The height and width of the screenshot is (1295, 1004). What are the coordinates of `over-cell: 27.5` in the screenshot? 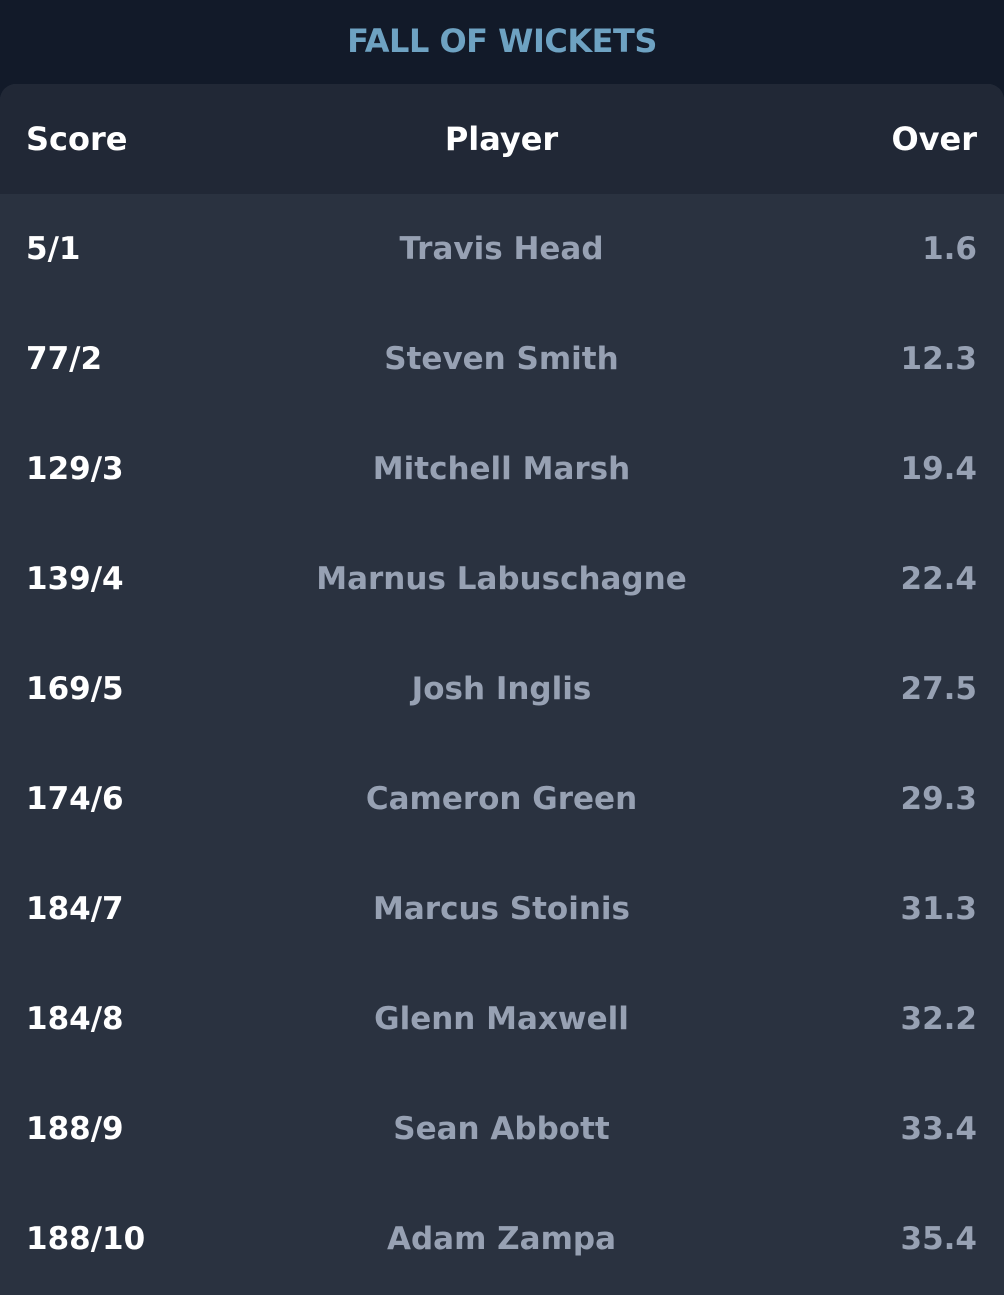 It's located at (939, 689).